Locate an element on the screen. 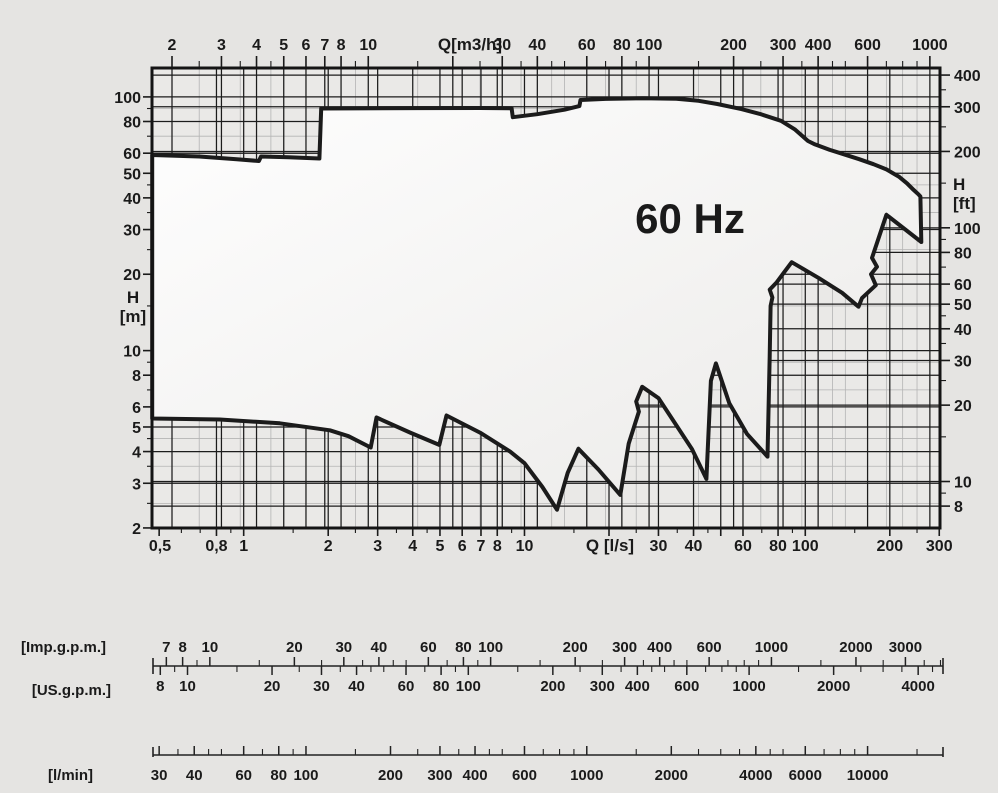  tick-label: 0,8 is located at coordinates (216, 546).